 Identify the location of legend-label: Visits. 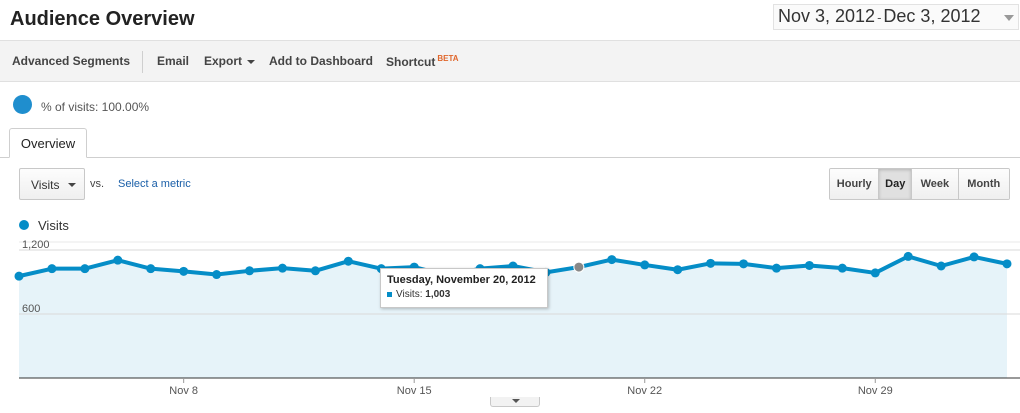
(53, 225).